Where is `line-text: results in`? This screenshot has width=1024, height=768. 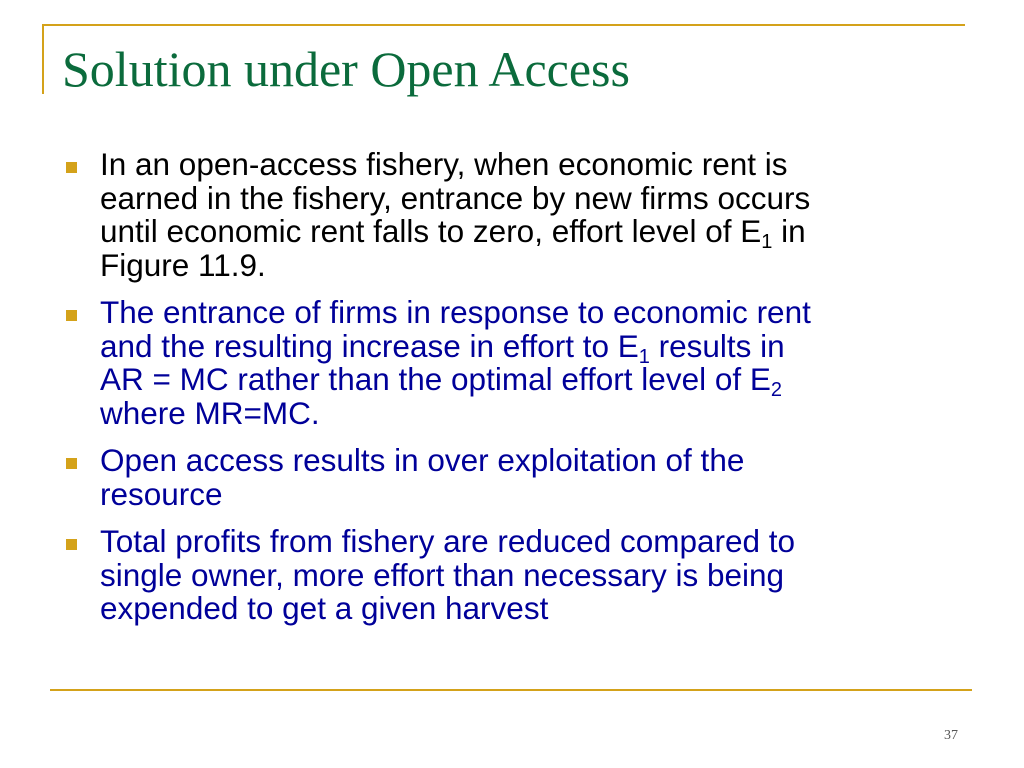 line-text: results in is located at coordinates (717, 345).